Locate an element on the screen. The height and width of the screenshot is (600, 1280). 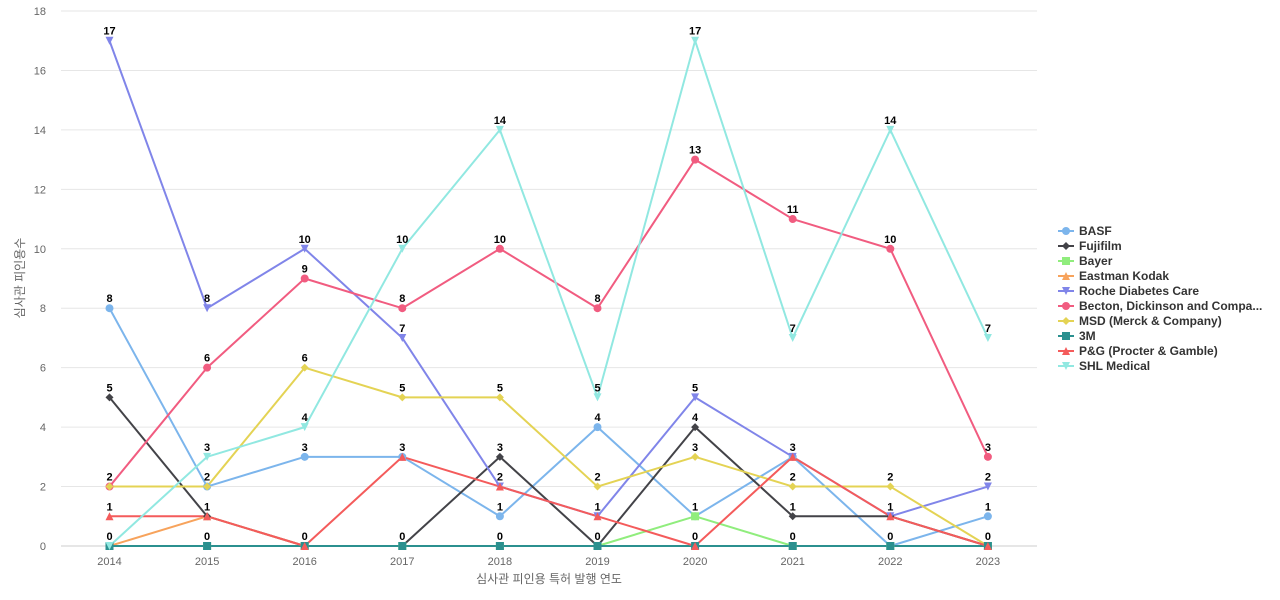
legend-label: 3M is located at coordinates (1087, 336).